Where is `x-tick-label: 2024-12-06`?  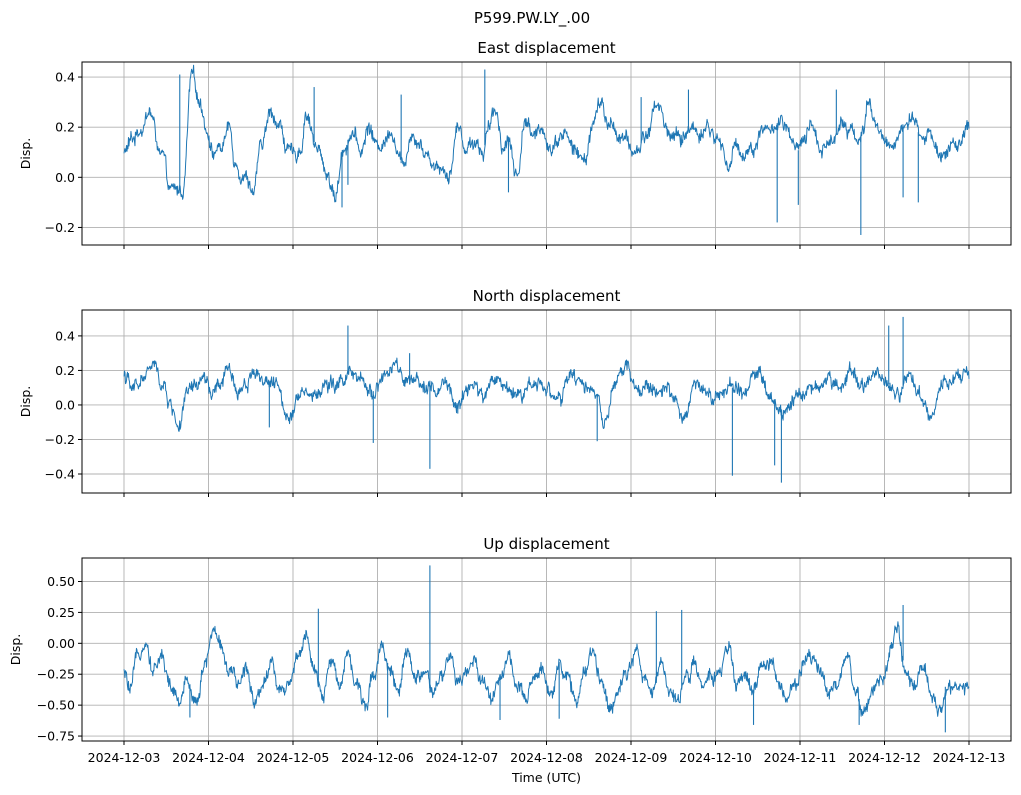
x-tick-label: 2024-12-06 is located at coordinates (377, 757).